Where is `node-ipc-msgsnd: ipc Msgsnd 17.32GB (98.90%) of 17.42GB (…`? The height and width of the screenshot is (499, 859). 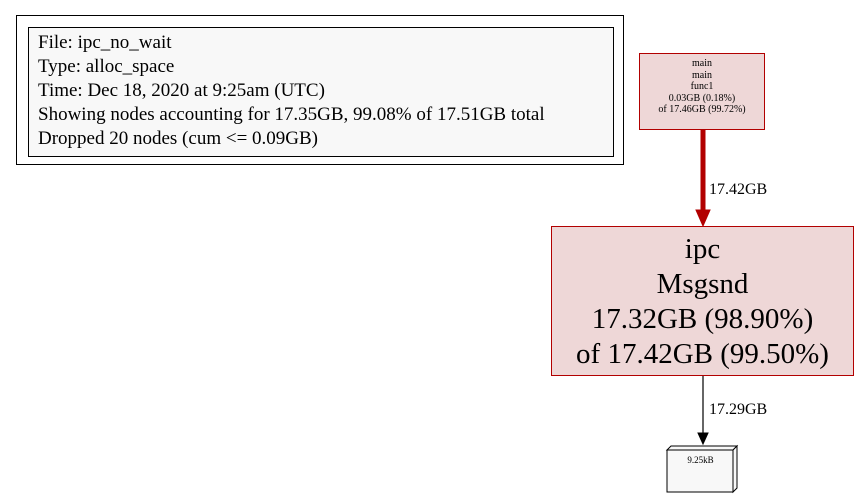 node-ipc-msgsnd: ipc Msgsnd 17.32GB (98.90%) of 17.42GB (… is located at coordinates (702, 301).